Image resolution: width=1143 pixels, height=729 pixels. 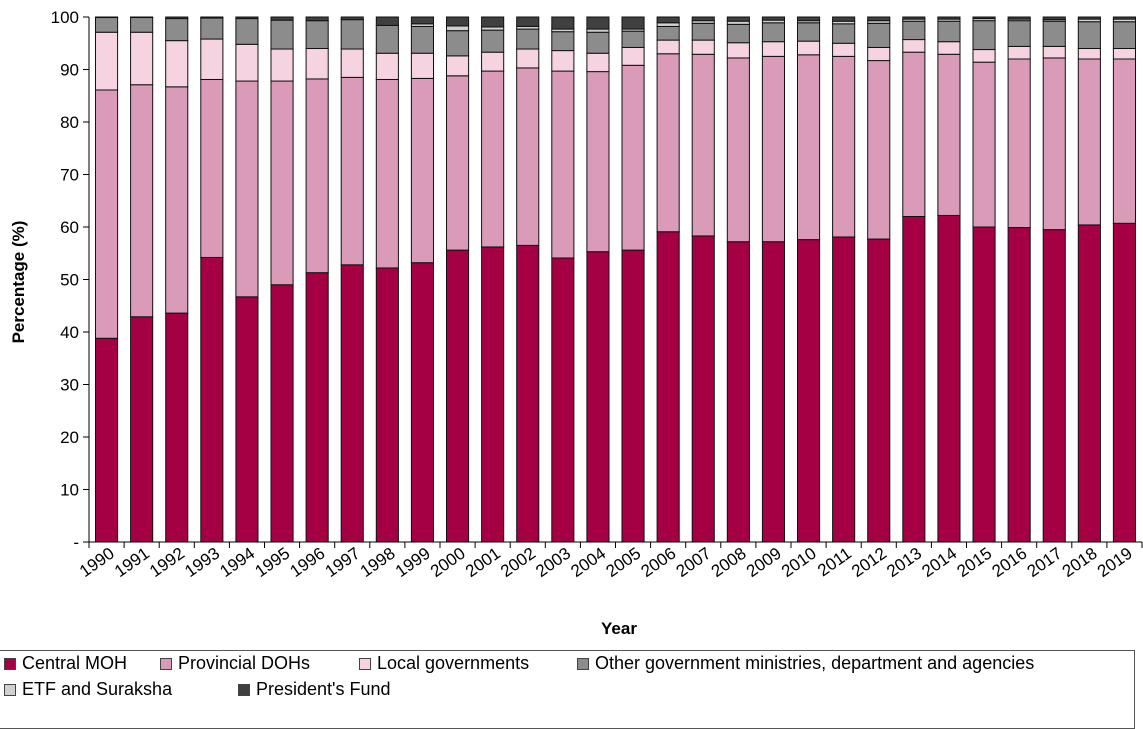 I want to click on x-tick-label: 2005, so click(x=623, y=562).